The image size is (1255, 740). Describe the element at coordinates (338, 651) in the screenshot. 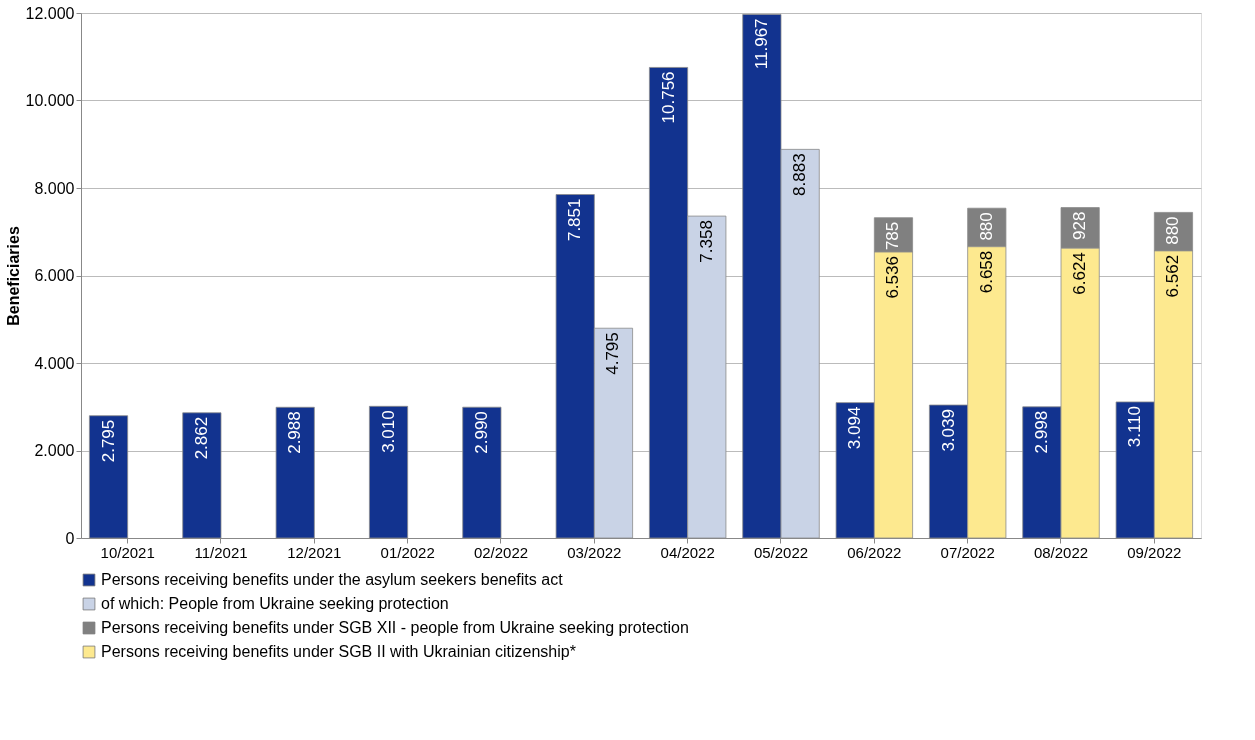

I see `legend-label: Persons receiving benefits under SGB II with Ukrainian citizenship*` at that location.